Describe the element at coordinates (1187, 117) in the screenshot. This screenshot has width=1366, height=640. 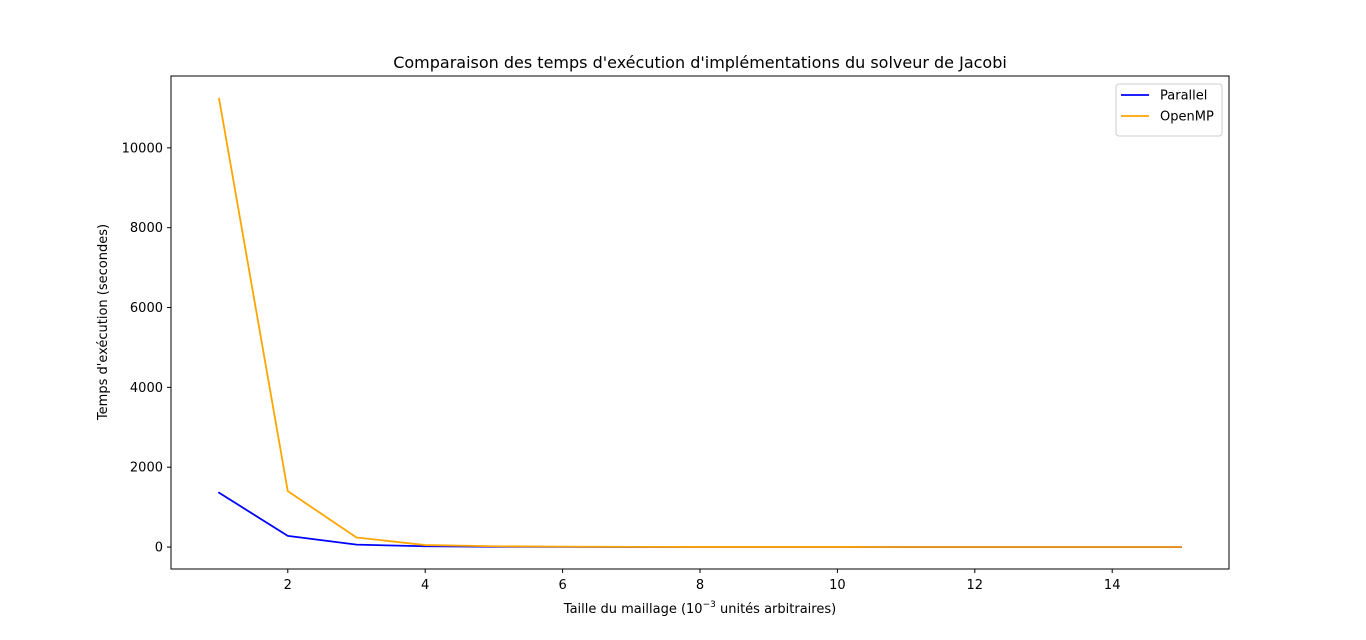
I see `legend-label: OpenMP` at that location.